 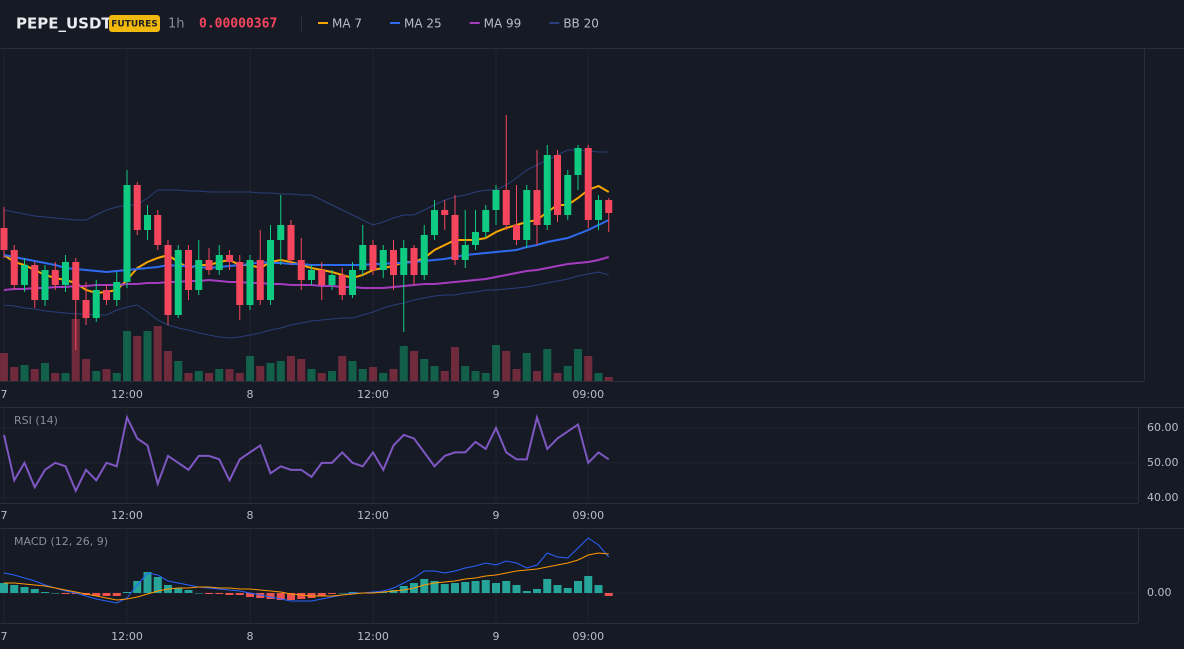 I want to click on legend-label: MA 7, so click(x=347, y=24).